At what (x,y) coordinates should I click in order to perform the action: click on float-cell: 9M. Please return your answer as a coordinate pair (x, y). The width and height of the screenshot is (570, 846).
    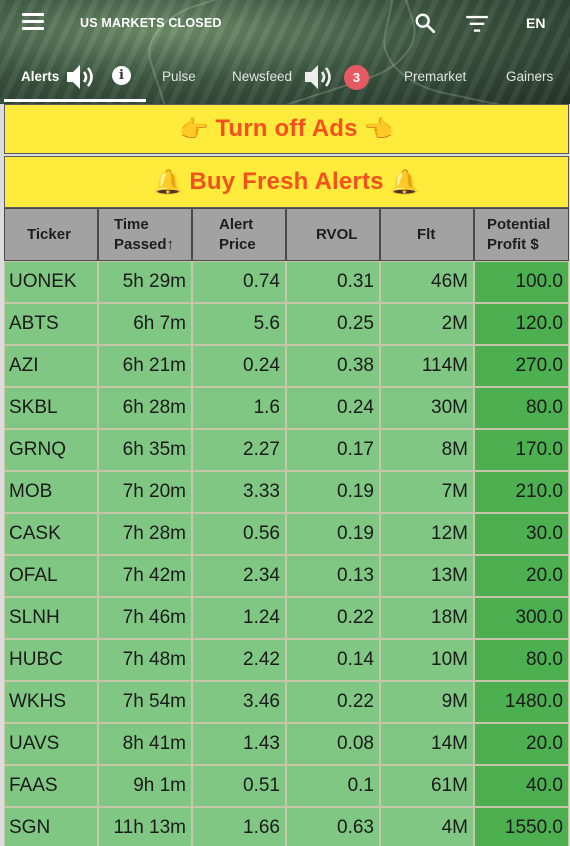
    Looking at the image, I should click on (427, 702).